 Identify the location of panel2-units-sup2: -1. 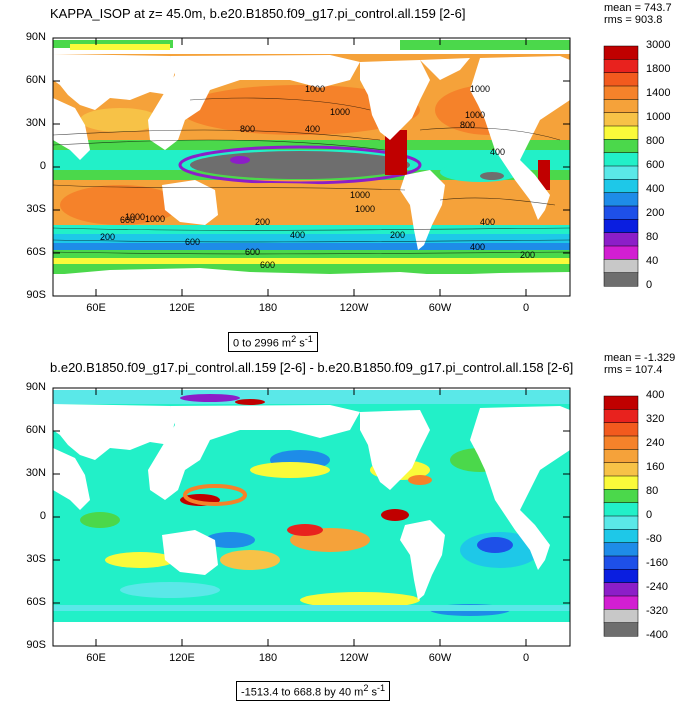
(381, 688).